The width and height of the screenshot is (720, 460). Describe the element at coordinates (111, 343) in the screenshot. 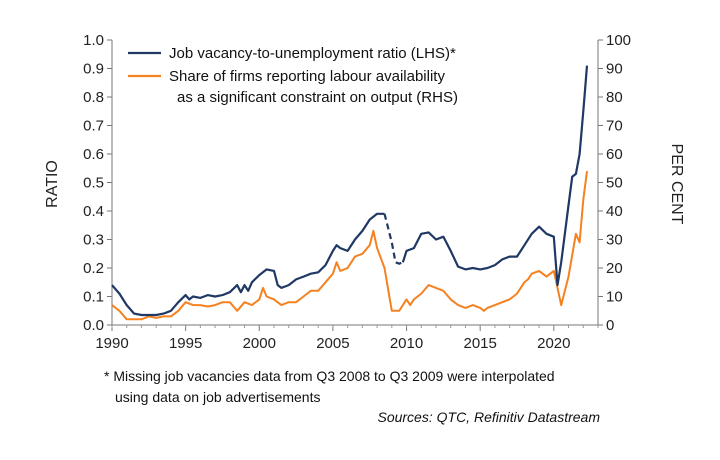

I see `x-tick-label: 1990` at that location.